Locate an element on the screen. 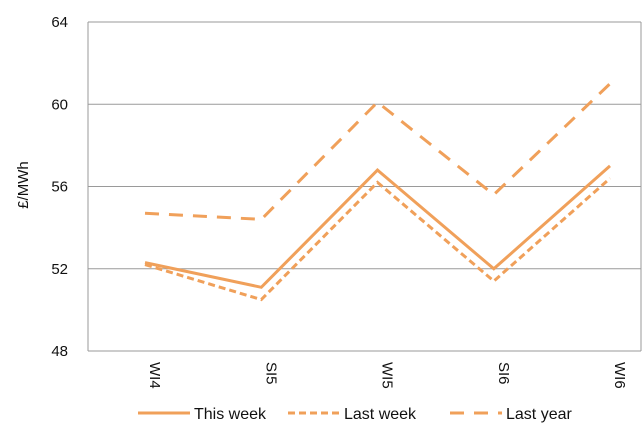 The width and height of the screenshot is (643, 426). y-tick-label: 60 is located at coordinates (59, 104).